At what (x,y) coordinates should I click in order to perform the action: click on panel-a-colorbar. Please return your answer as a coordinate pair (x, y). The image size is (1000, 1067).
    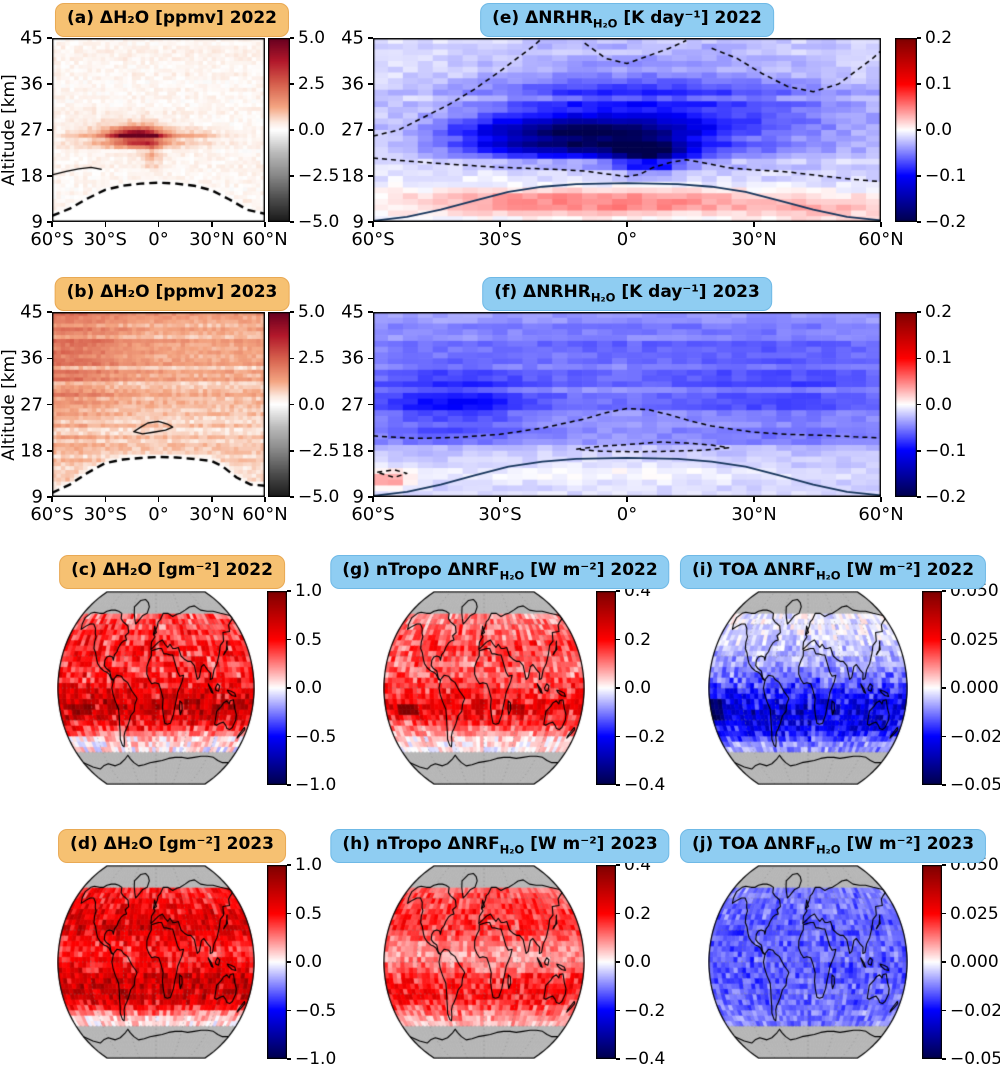
    Looking at the image, I should click on (279, 130).